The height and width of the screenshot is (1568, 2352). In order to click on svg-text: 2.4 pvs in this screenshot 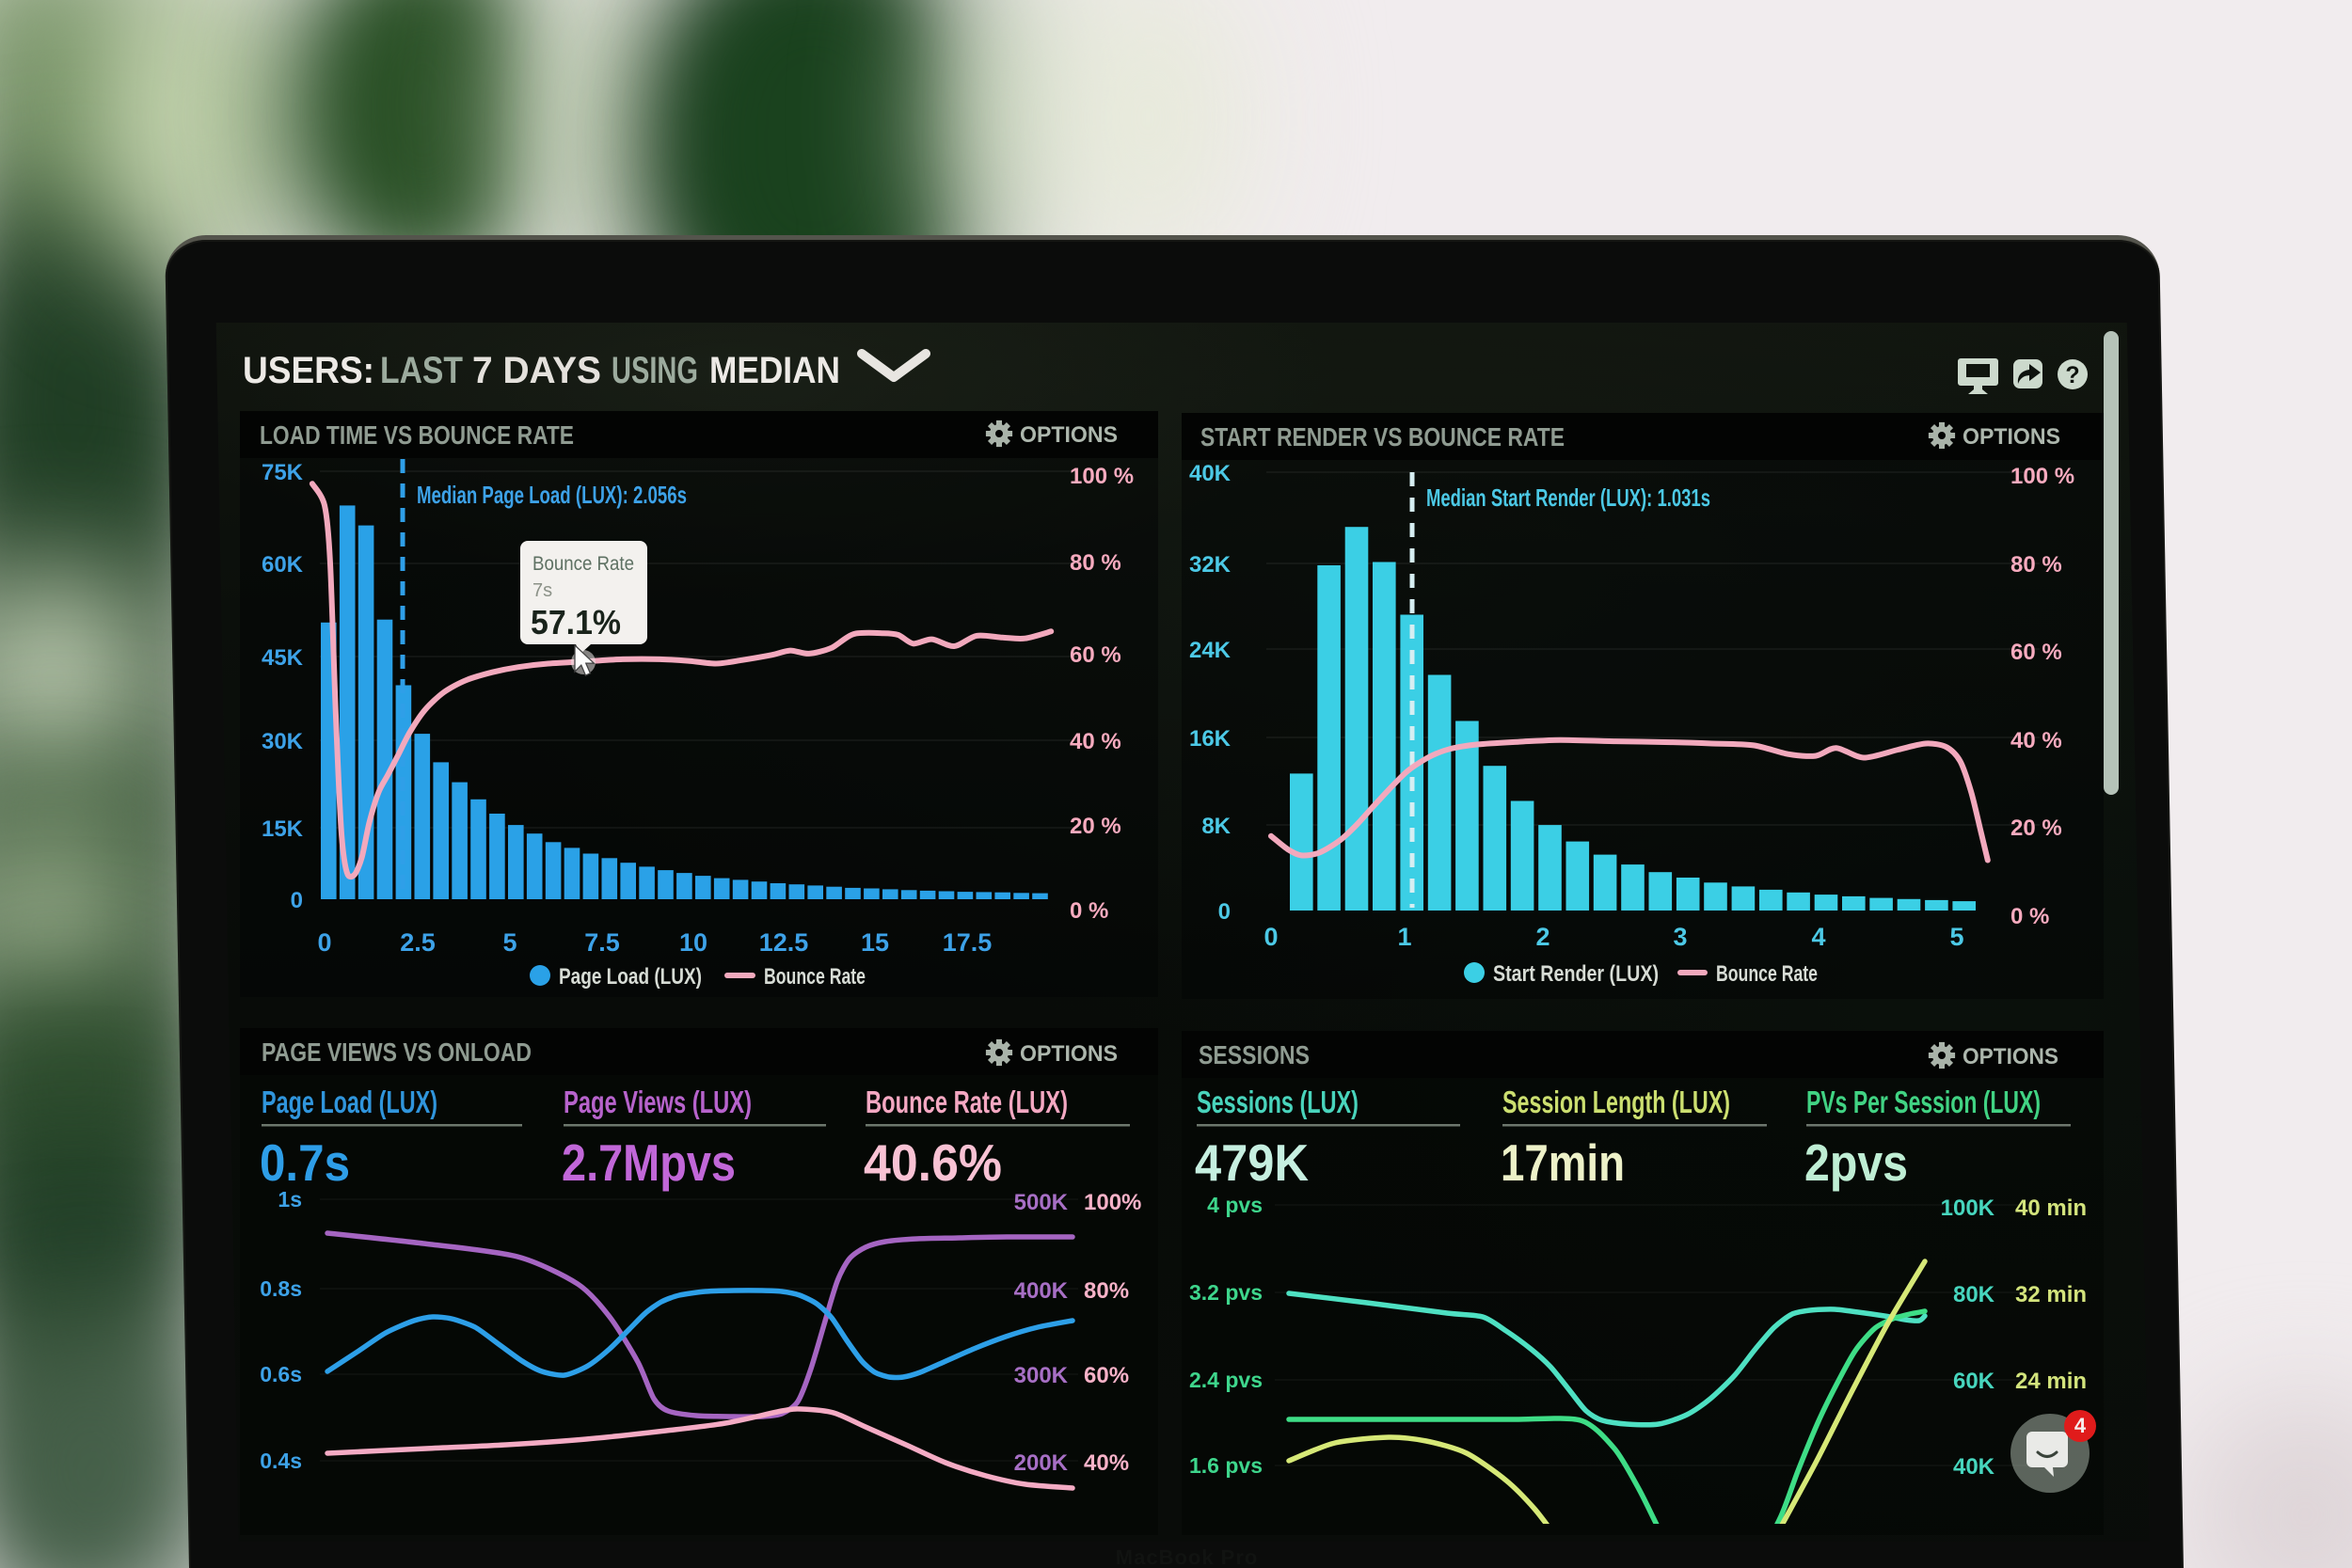, I will do `click(1226, 1380)`.